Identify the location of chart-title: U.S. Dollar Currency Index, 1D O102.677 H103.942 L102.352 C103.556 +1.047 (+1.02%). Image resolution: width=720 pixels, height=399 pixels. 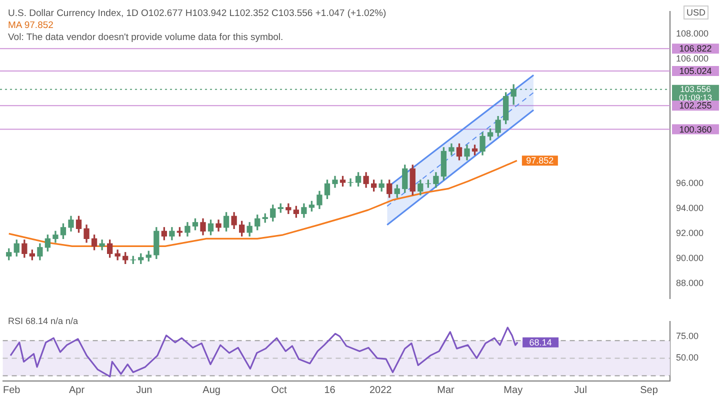
(197, 14).